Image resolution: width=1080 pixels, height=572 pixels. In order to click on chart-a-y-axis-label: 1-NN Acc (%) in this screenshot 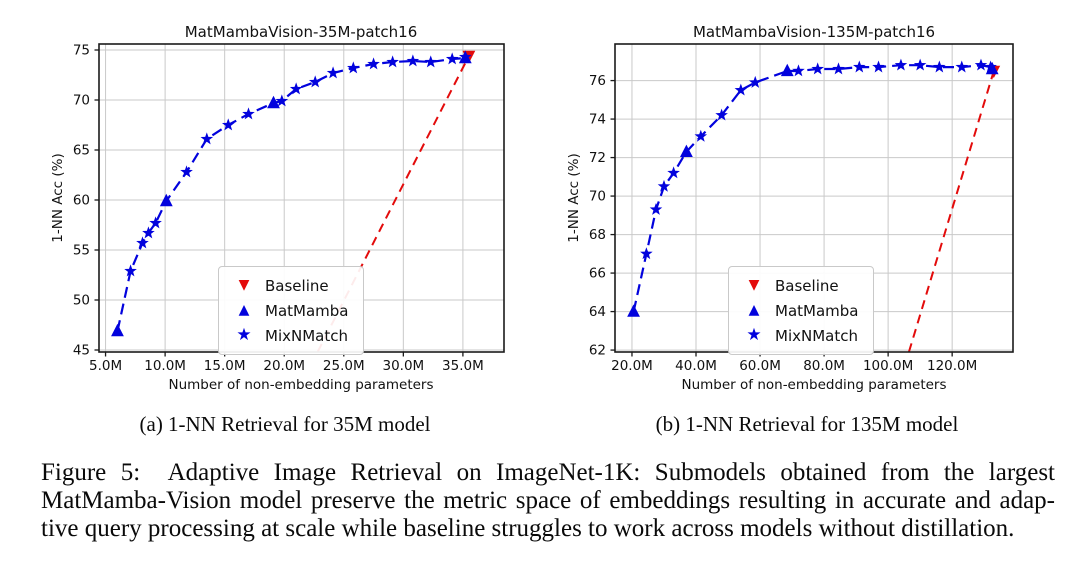, I will do `click(58, 198)`.